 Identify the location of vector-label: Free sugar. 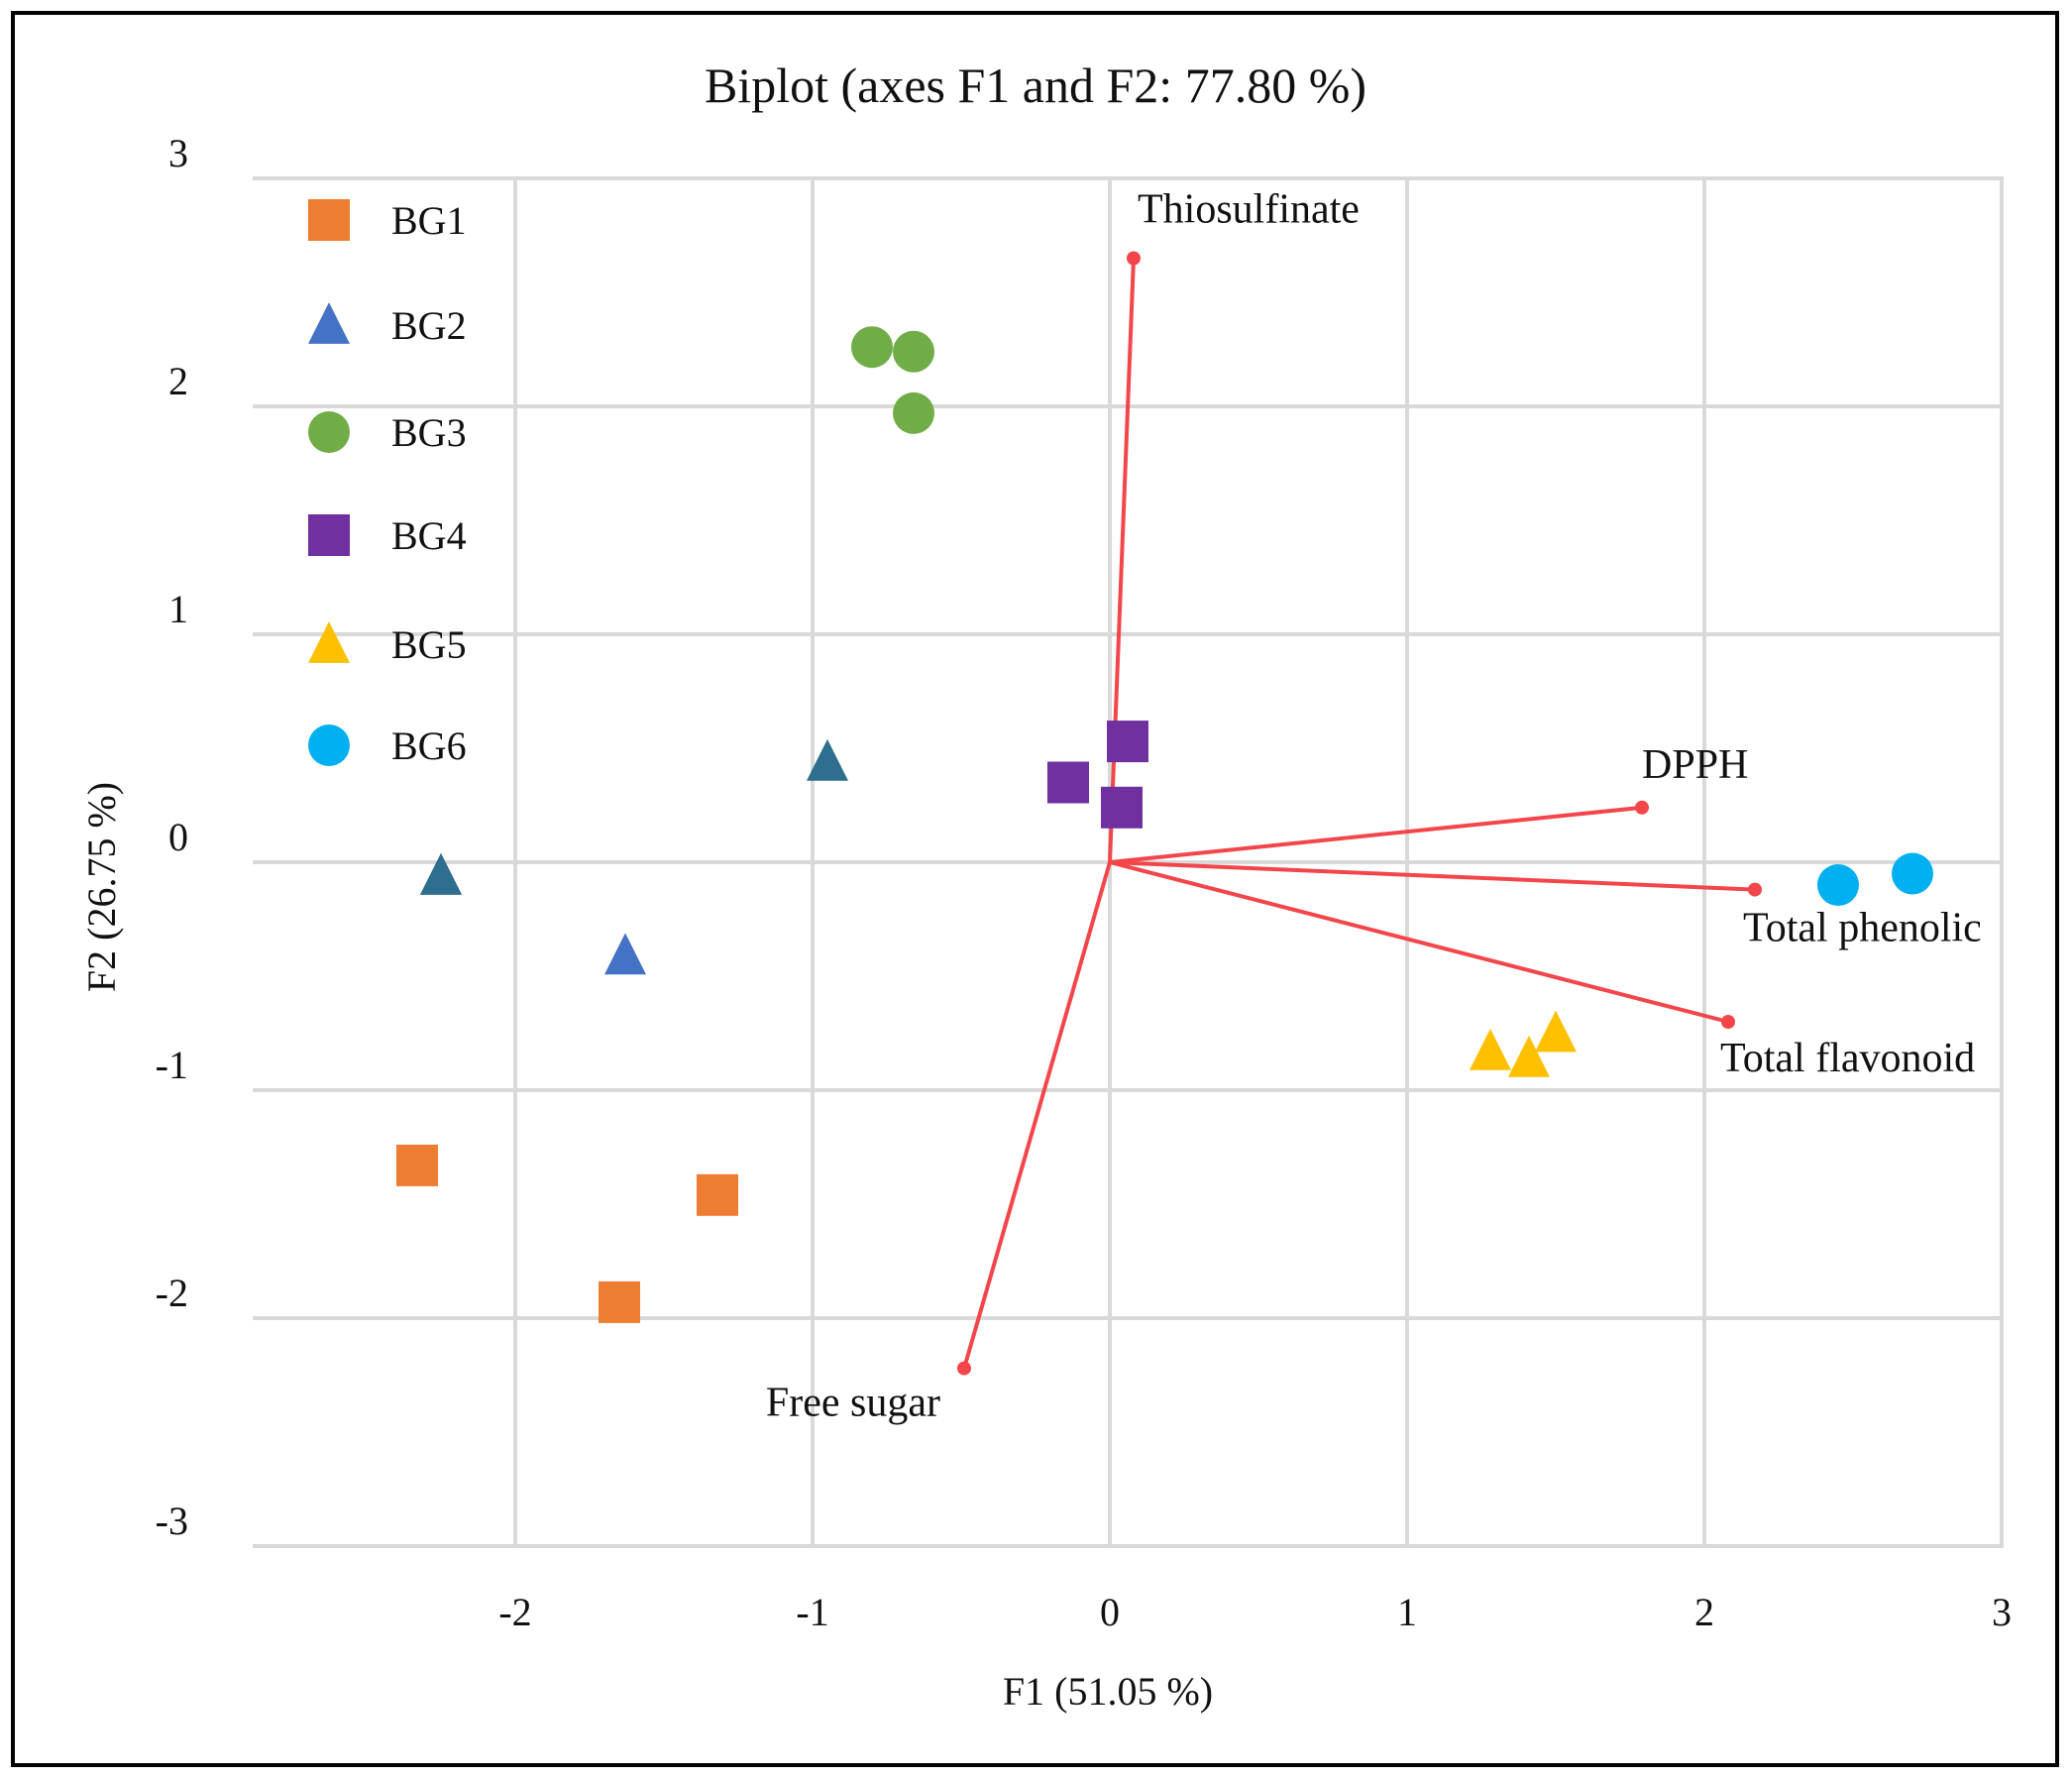
(853, 1403).